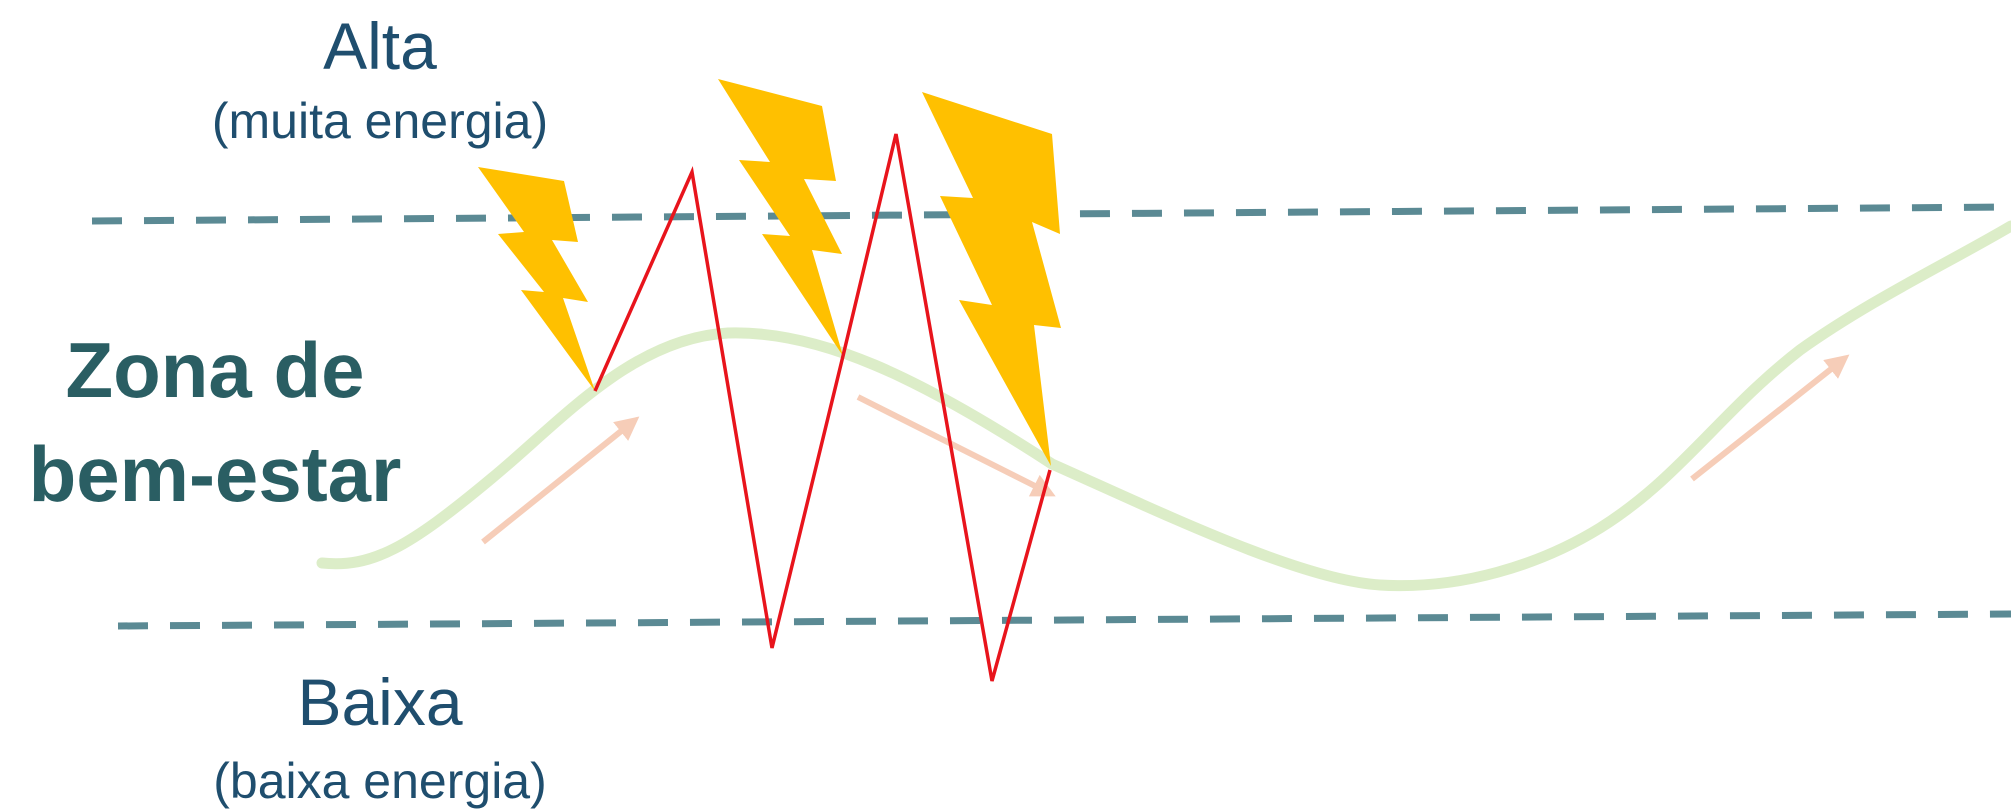 This screenshot has width=2011, height=811. Describe the element at coordinates (380, 121) in the screenshot. I see `high-energy-subtitle: (muita energia)` at that location.